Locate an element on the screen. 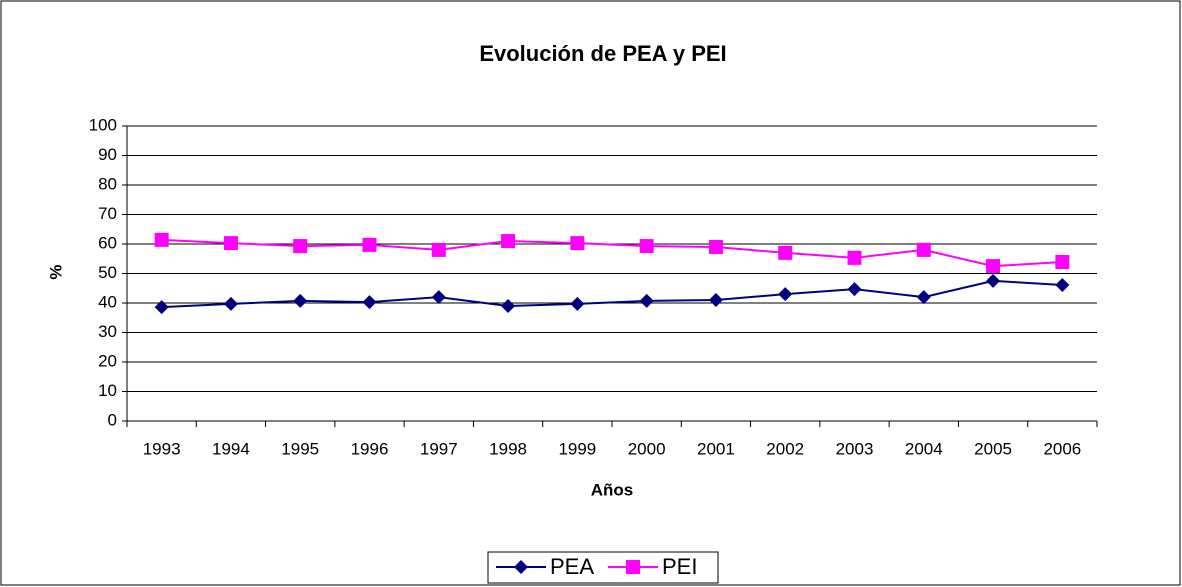  x-tick-label: 1998 is located at coordinates (508, 448).